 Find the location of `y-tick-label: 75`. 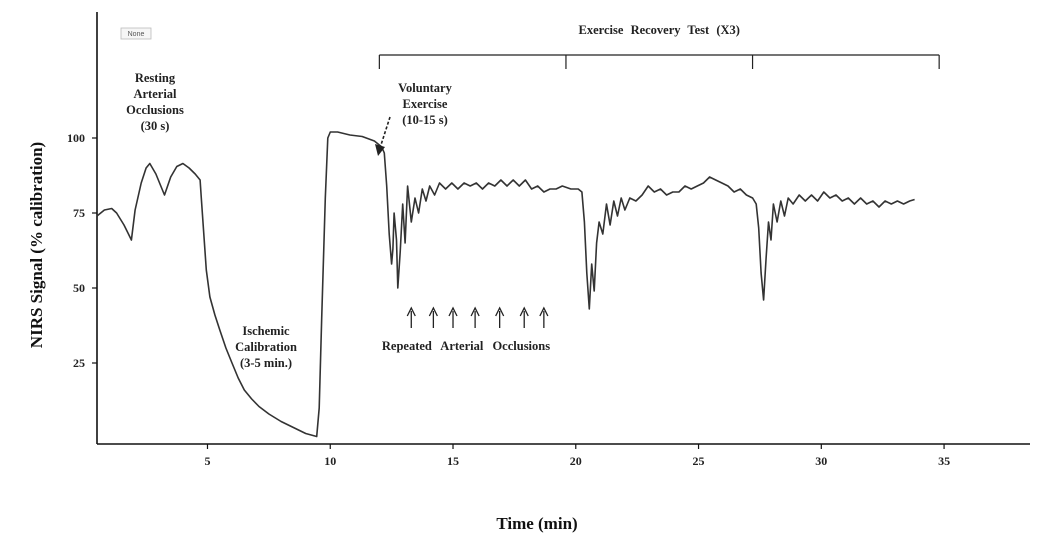

y-tick-label: 75 is located at coordinates (79, 213).